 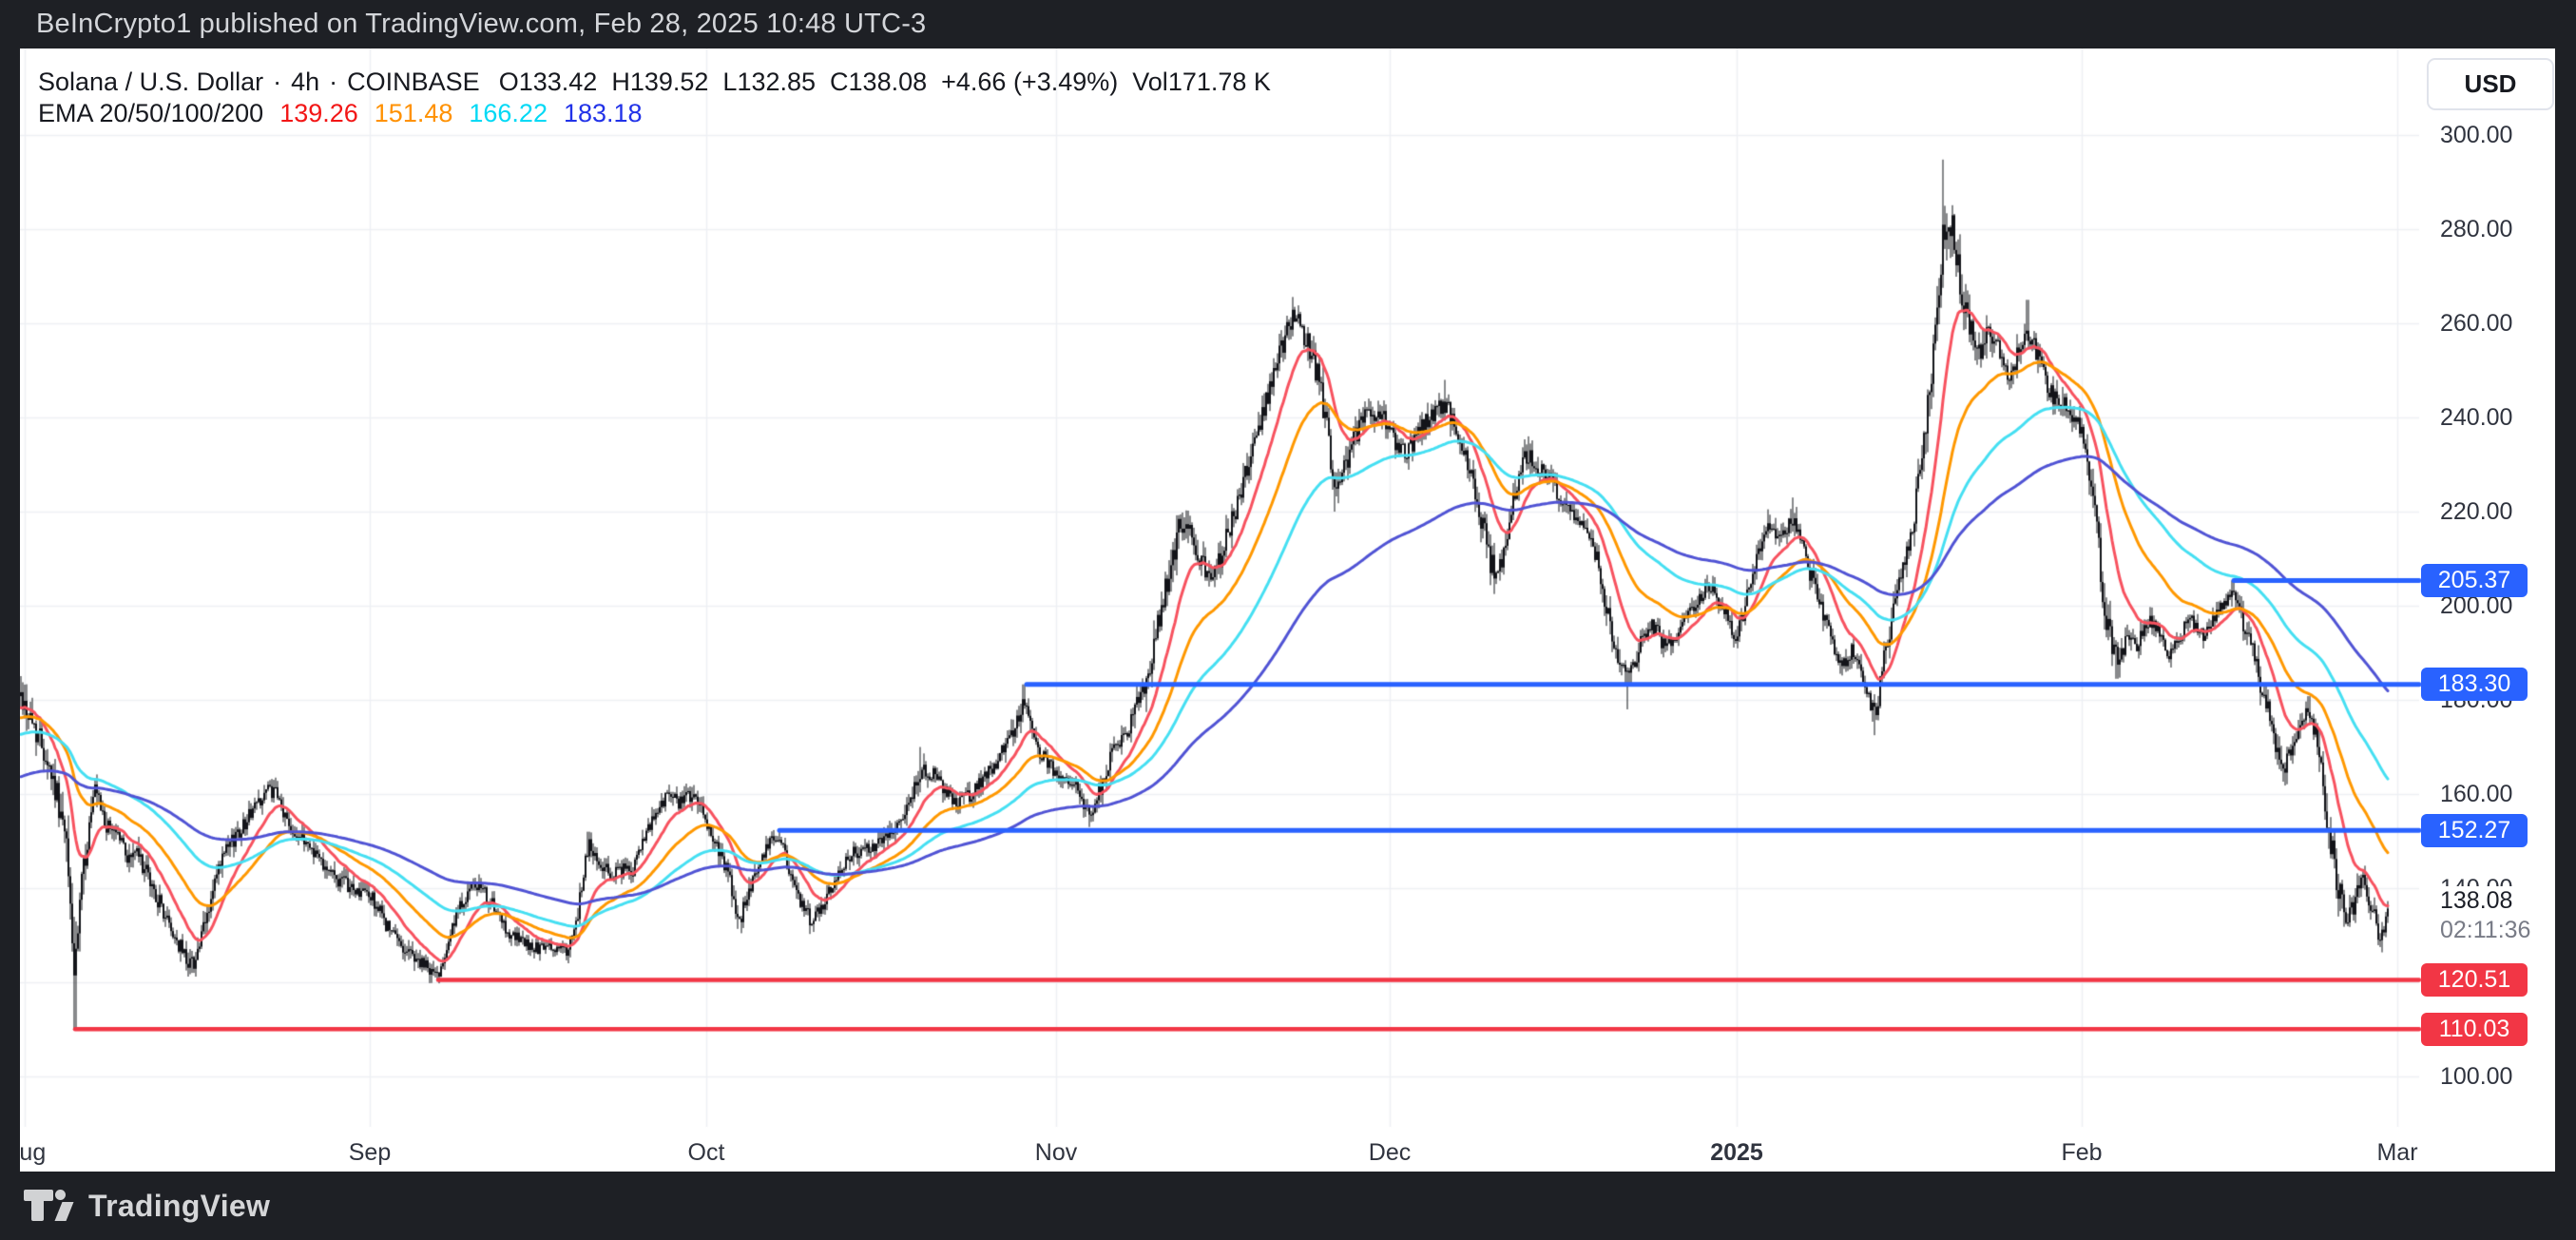 I want to click on time-tick-label: Feb, so click(x=2082, y=1152).